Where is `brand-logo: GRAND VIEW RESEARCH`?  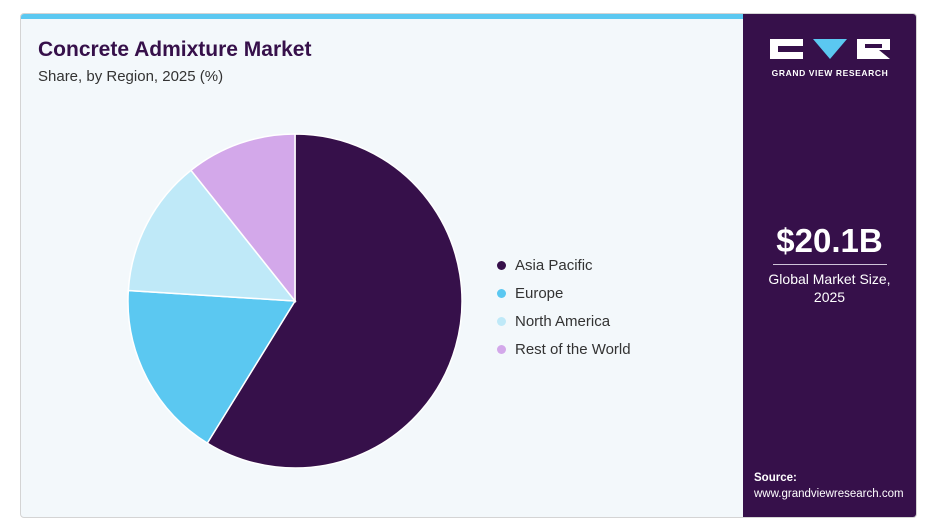 brand-logo: GRAND VIEW RESEARCH is located at coordinates (830, 57).